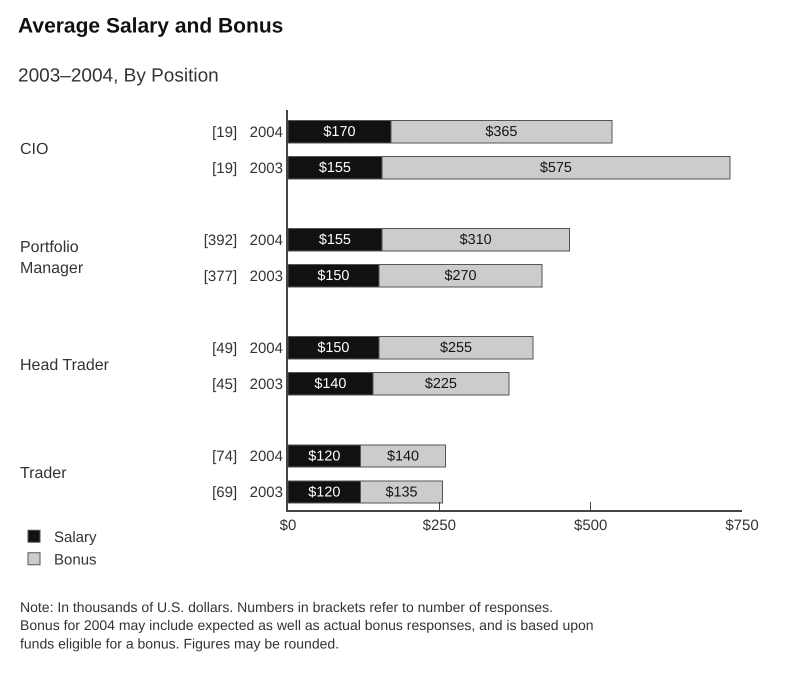 The height and width of the screenshot is (697, 800). I want to click on data-label: $365, so click(501, 132).